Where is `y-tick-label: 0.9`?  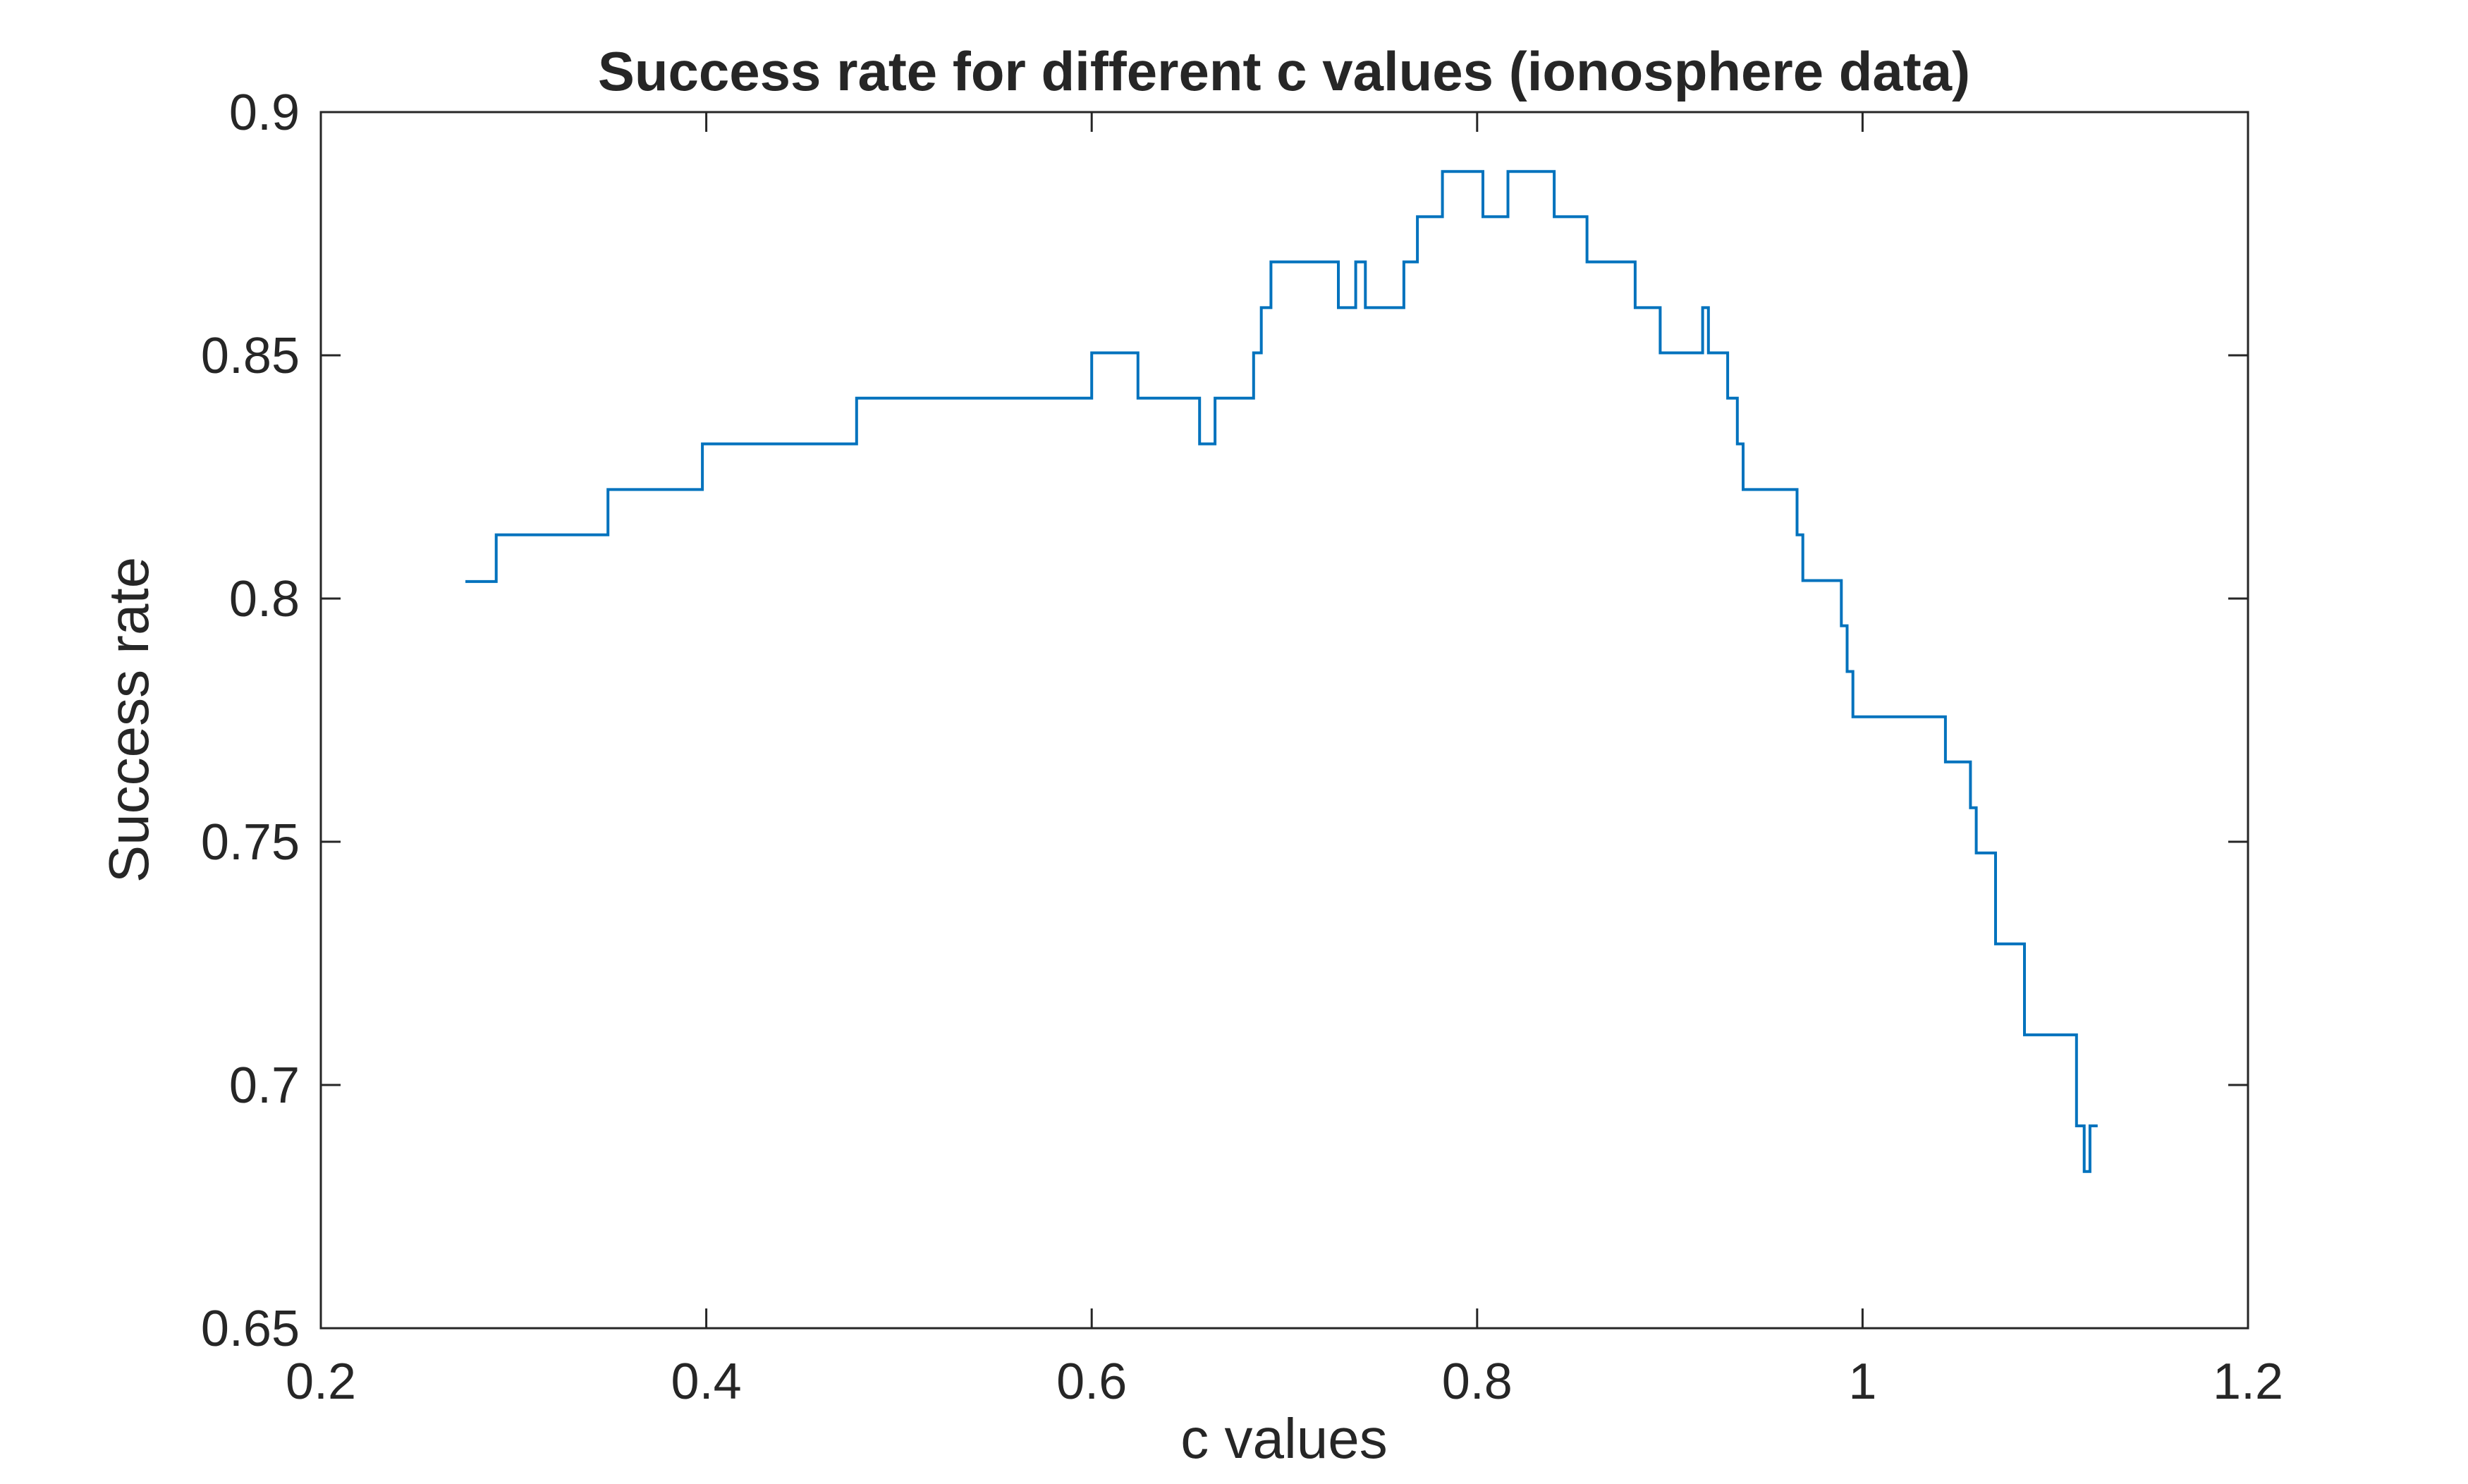
y-tick-label: 0.9 is located at coordinates (265, 113).